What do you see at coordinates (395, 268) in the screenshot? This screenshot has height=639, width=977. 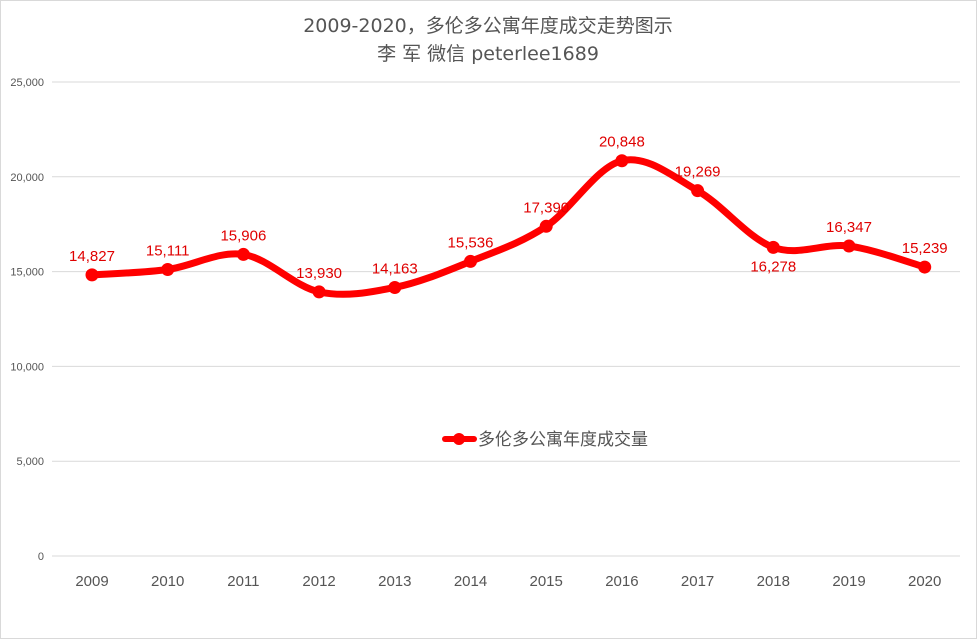 I see `data-label: 14,163` at bounding box center [395, 268].